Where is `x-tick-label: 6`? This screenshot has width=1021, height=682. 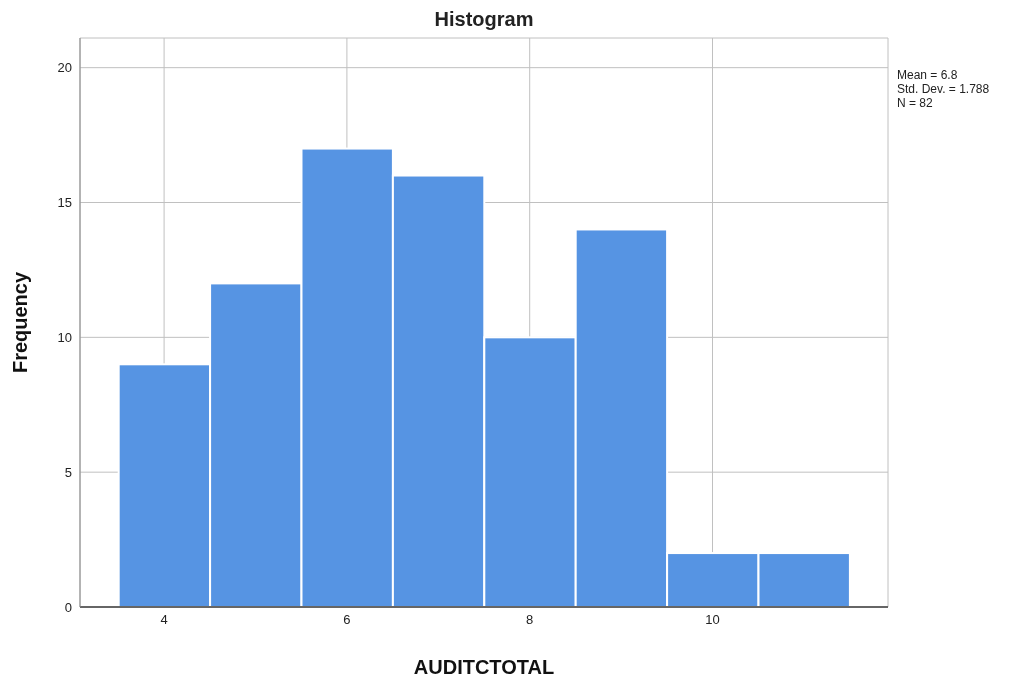 x-tick-label: 6 is located at coordinates (347, 620).